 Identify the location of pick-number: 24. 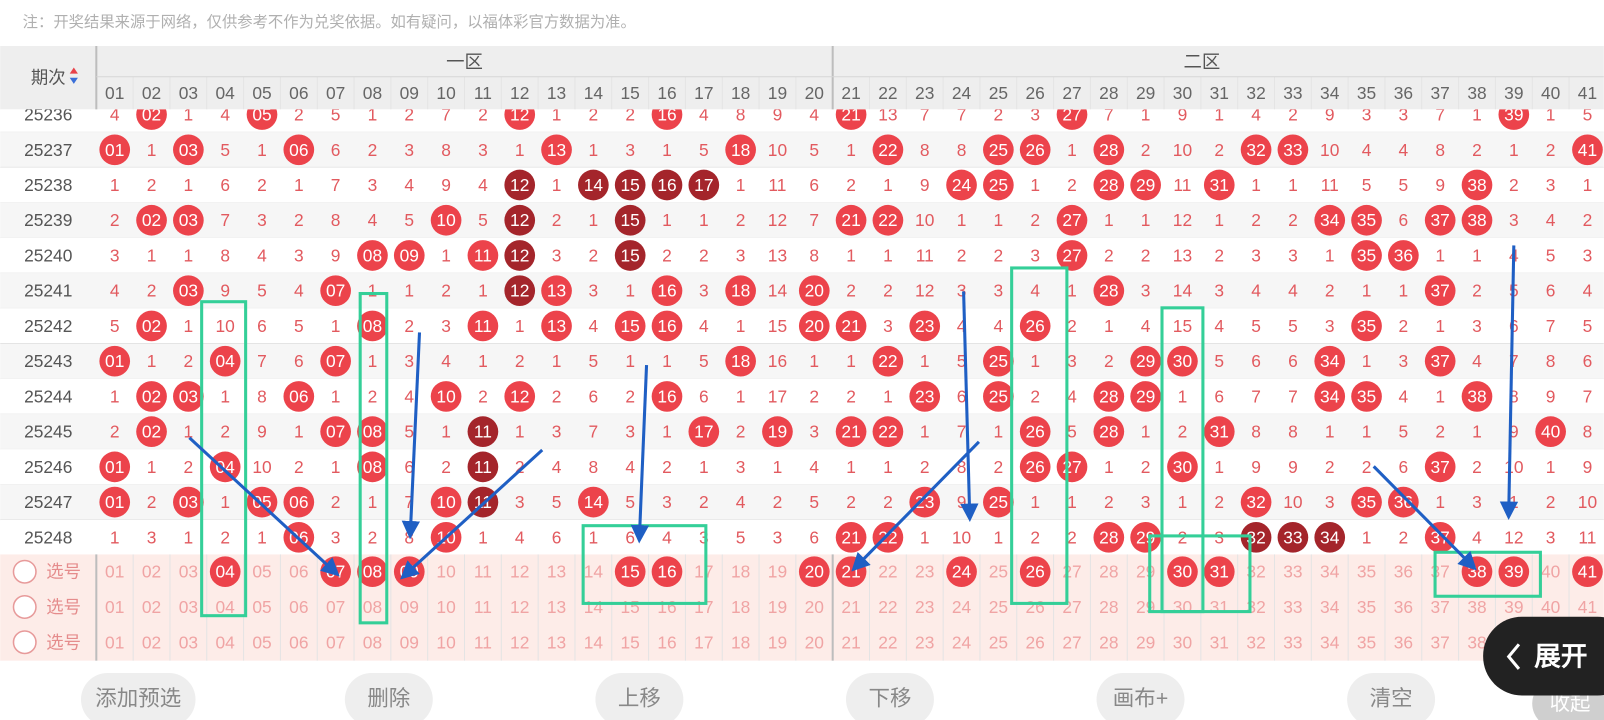
(962, 607).